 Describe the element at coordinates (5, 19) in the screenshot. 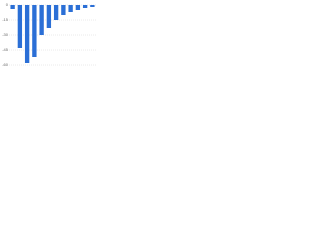

I see `y-tick-label: -15` at that location.